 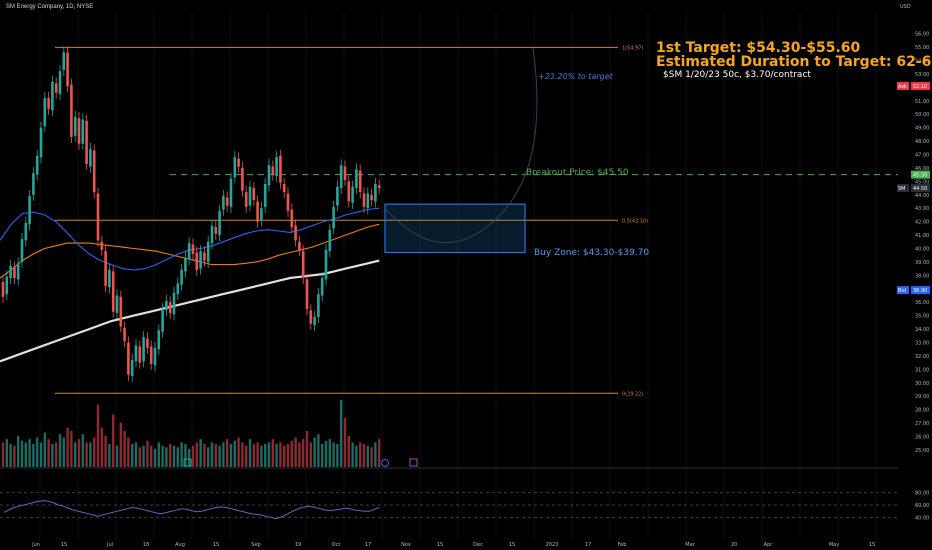 I want to click on price-tick: 41.00, so click(x=922, y=236).